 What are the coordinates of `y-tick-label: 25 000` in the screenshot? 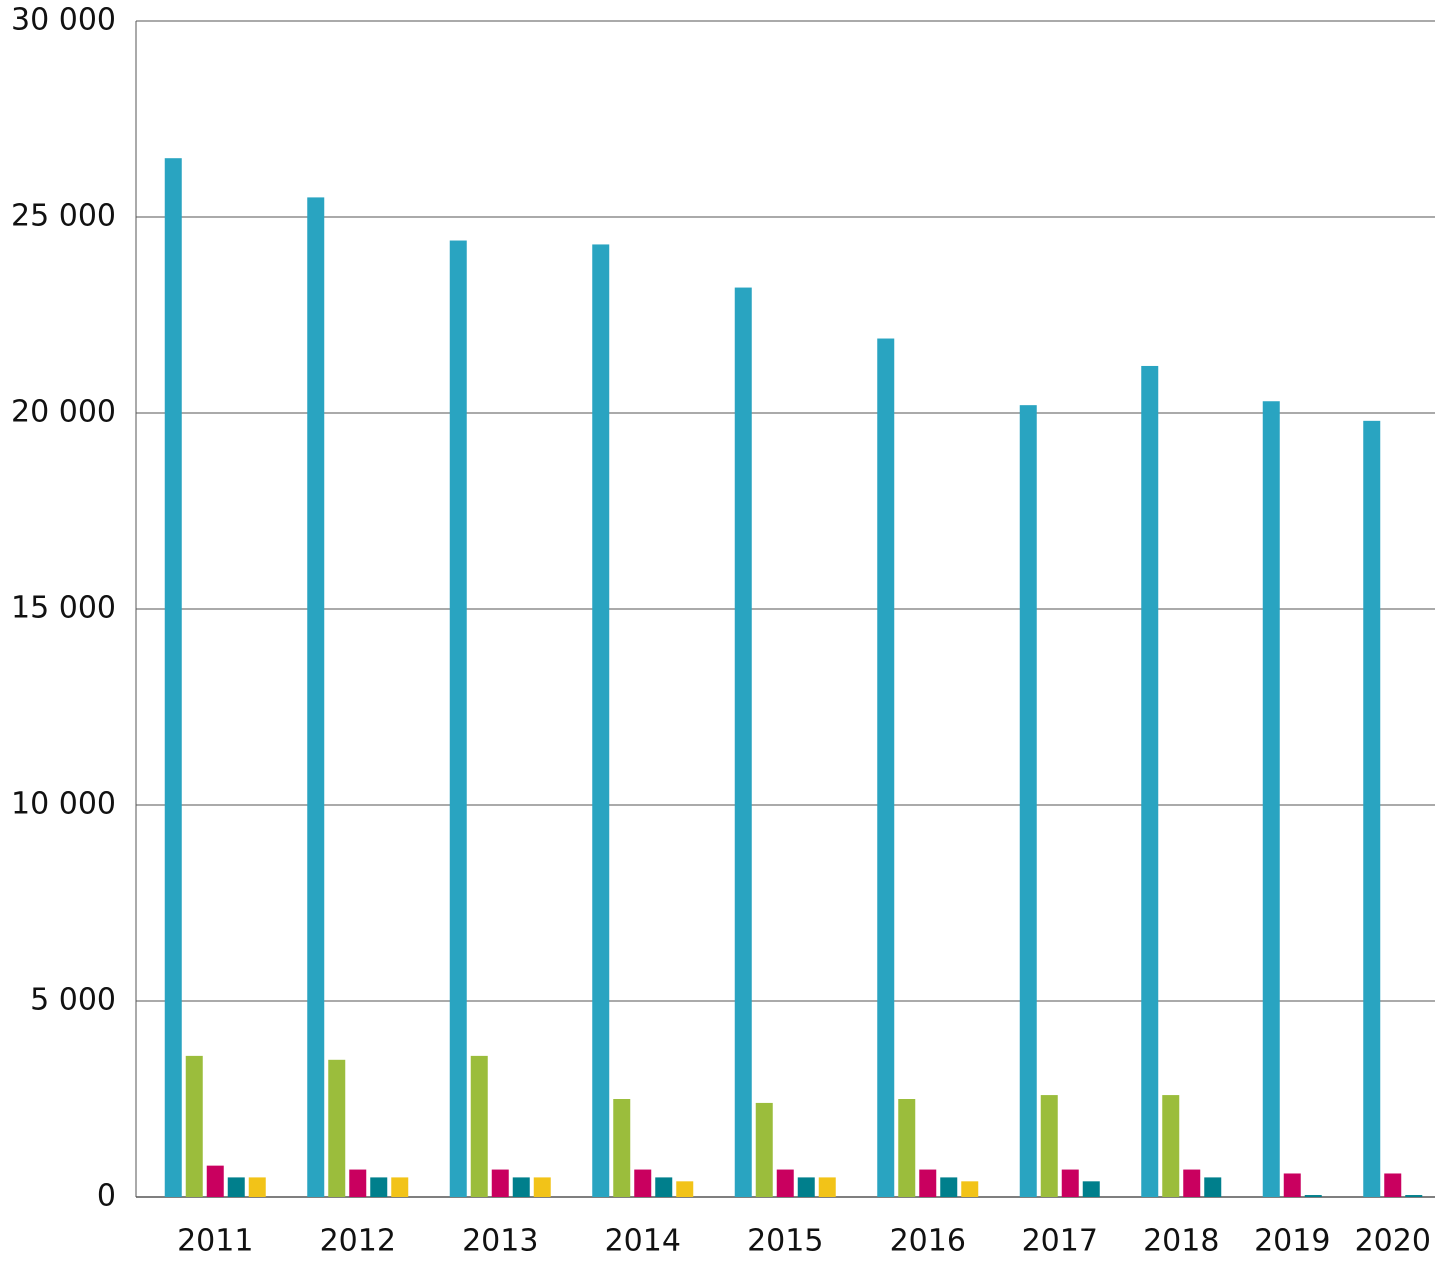 It's located at (63, 216).